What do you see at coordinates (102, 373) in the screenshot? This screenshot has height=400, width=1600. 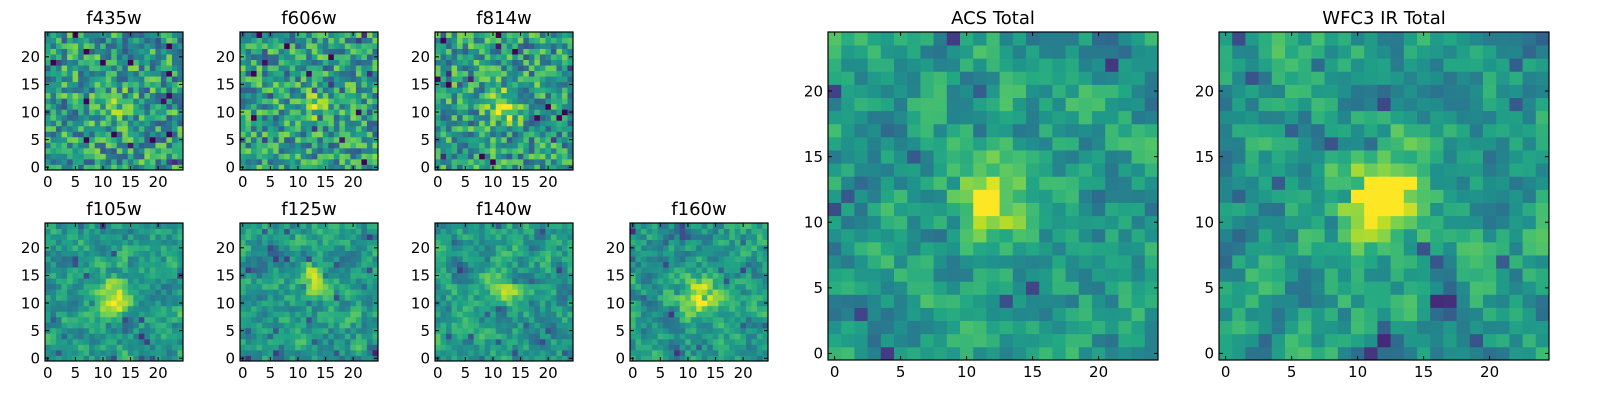 I see `x-tick-label: 10` at bounding box center [102, 373].